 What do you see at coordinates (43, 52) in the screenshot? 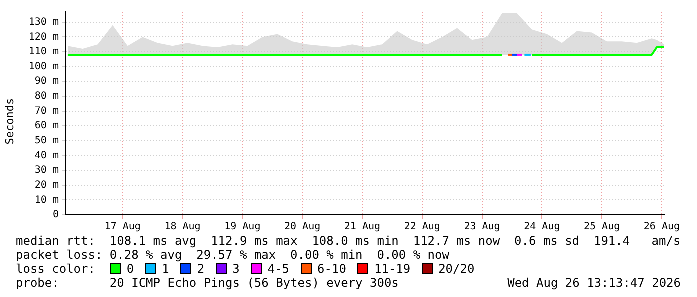
I see `y-tick-label: 110 m` at bounding box center [43, 52].